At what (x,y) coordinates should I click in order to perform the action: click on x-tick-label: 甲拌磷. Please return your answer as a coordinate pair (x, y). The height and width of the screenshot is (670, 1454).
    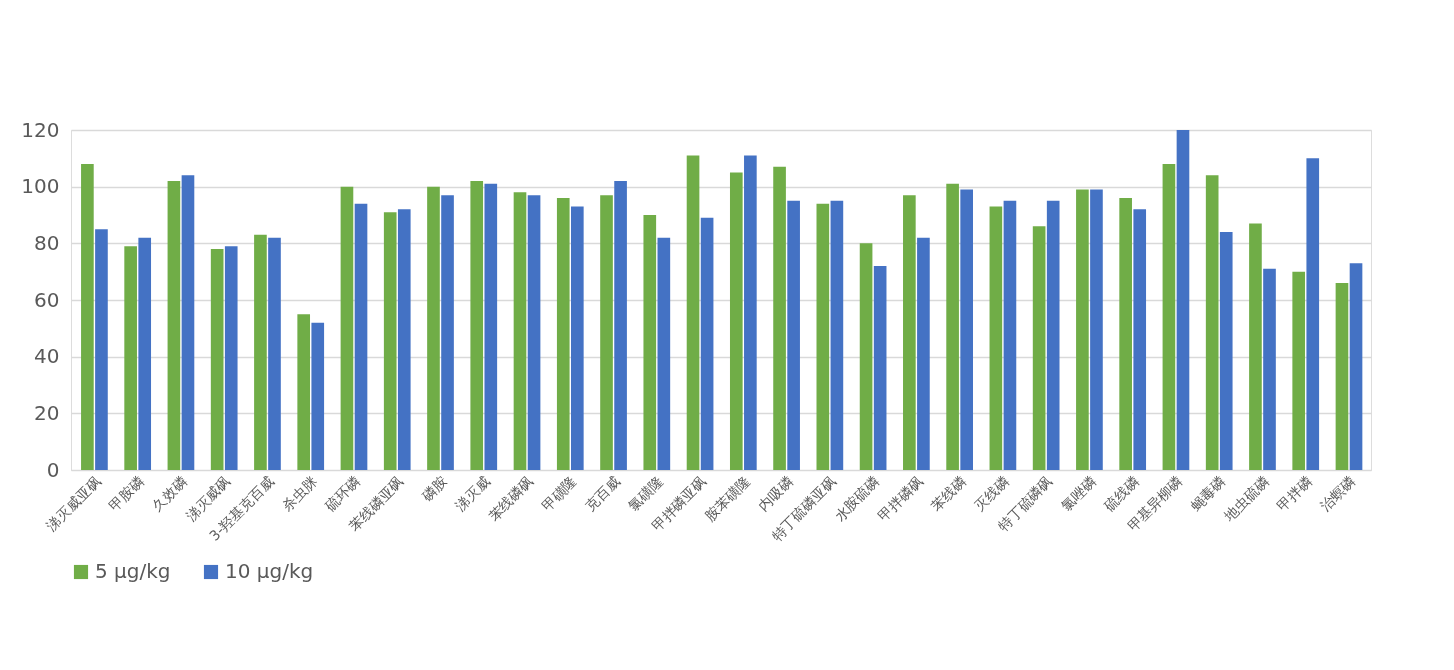
    Looking at the image, I should click on (1294, 494).